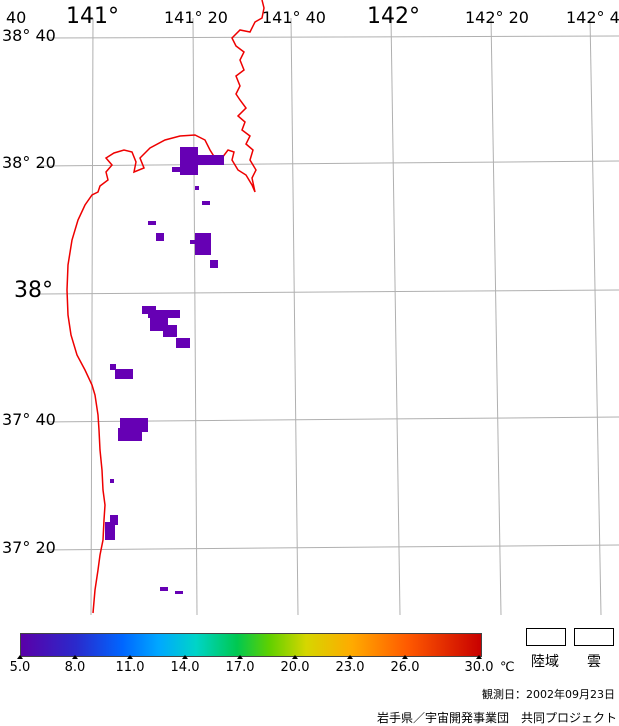 This screenshot has width=619, height=726. What do you see at coordinates (33, 290) in the screenshot?
I see `lat-label: 38°` at bounding box center [33, 290].